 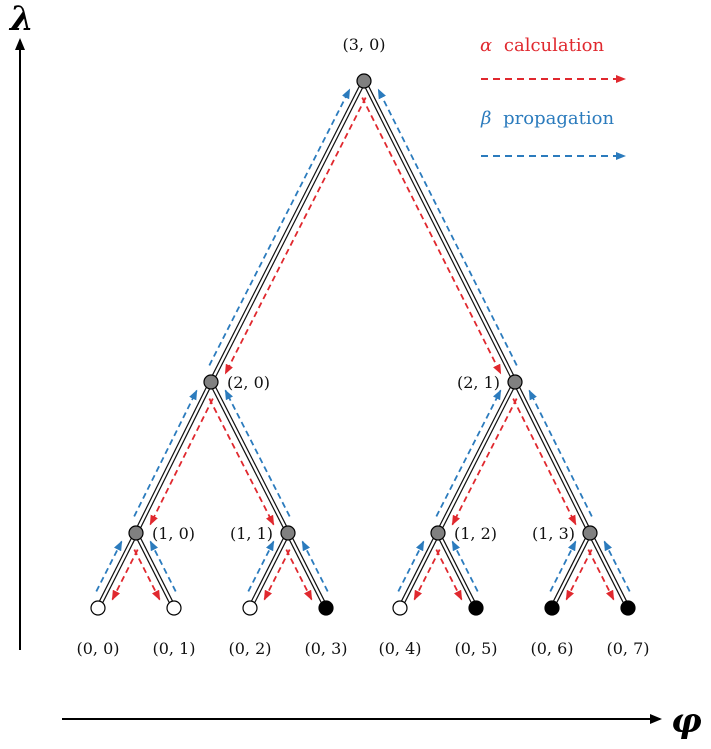 I want to click on legend: α calculation β propagation, so click(x=552, y=95).